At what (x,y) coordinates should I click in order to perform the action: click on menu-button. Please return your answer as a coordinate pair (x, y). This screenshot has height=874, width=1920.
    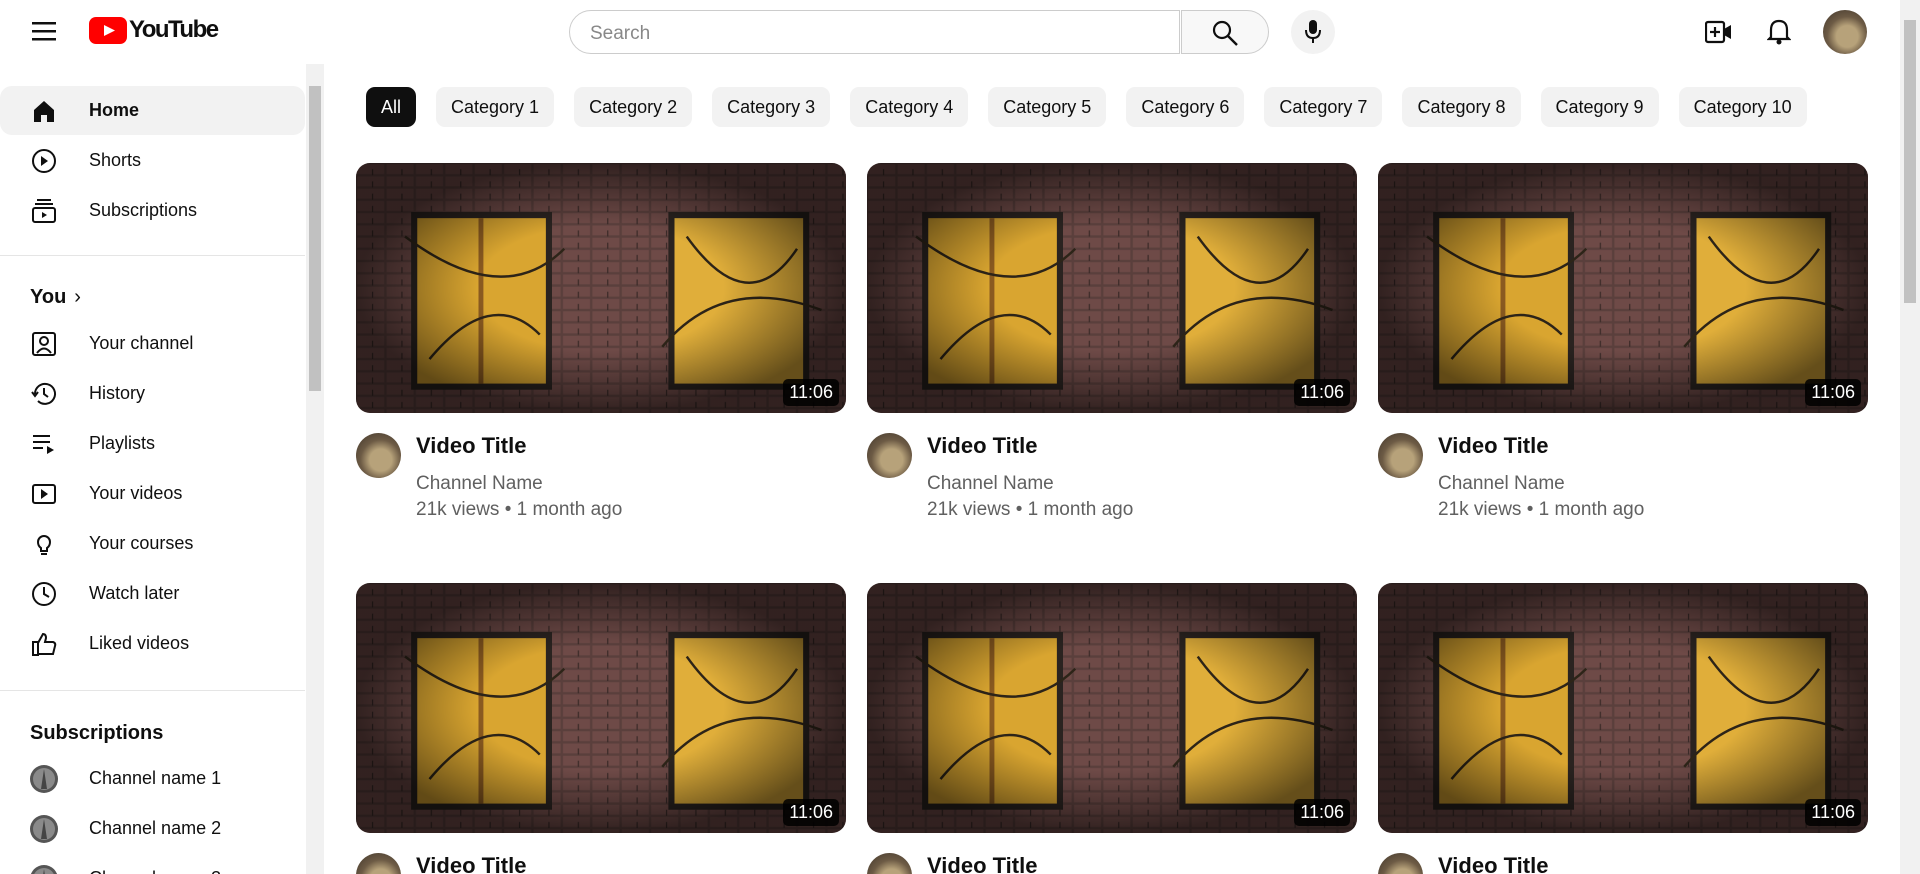
    Looking at the image, I should click on (45, 32).